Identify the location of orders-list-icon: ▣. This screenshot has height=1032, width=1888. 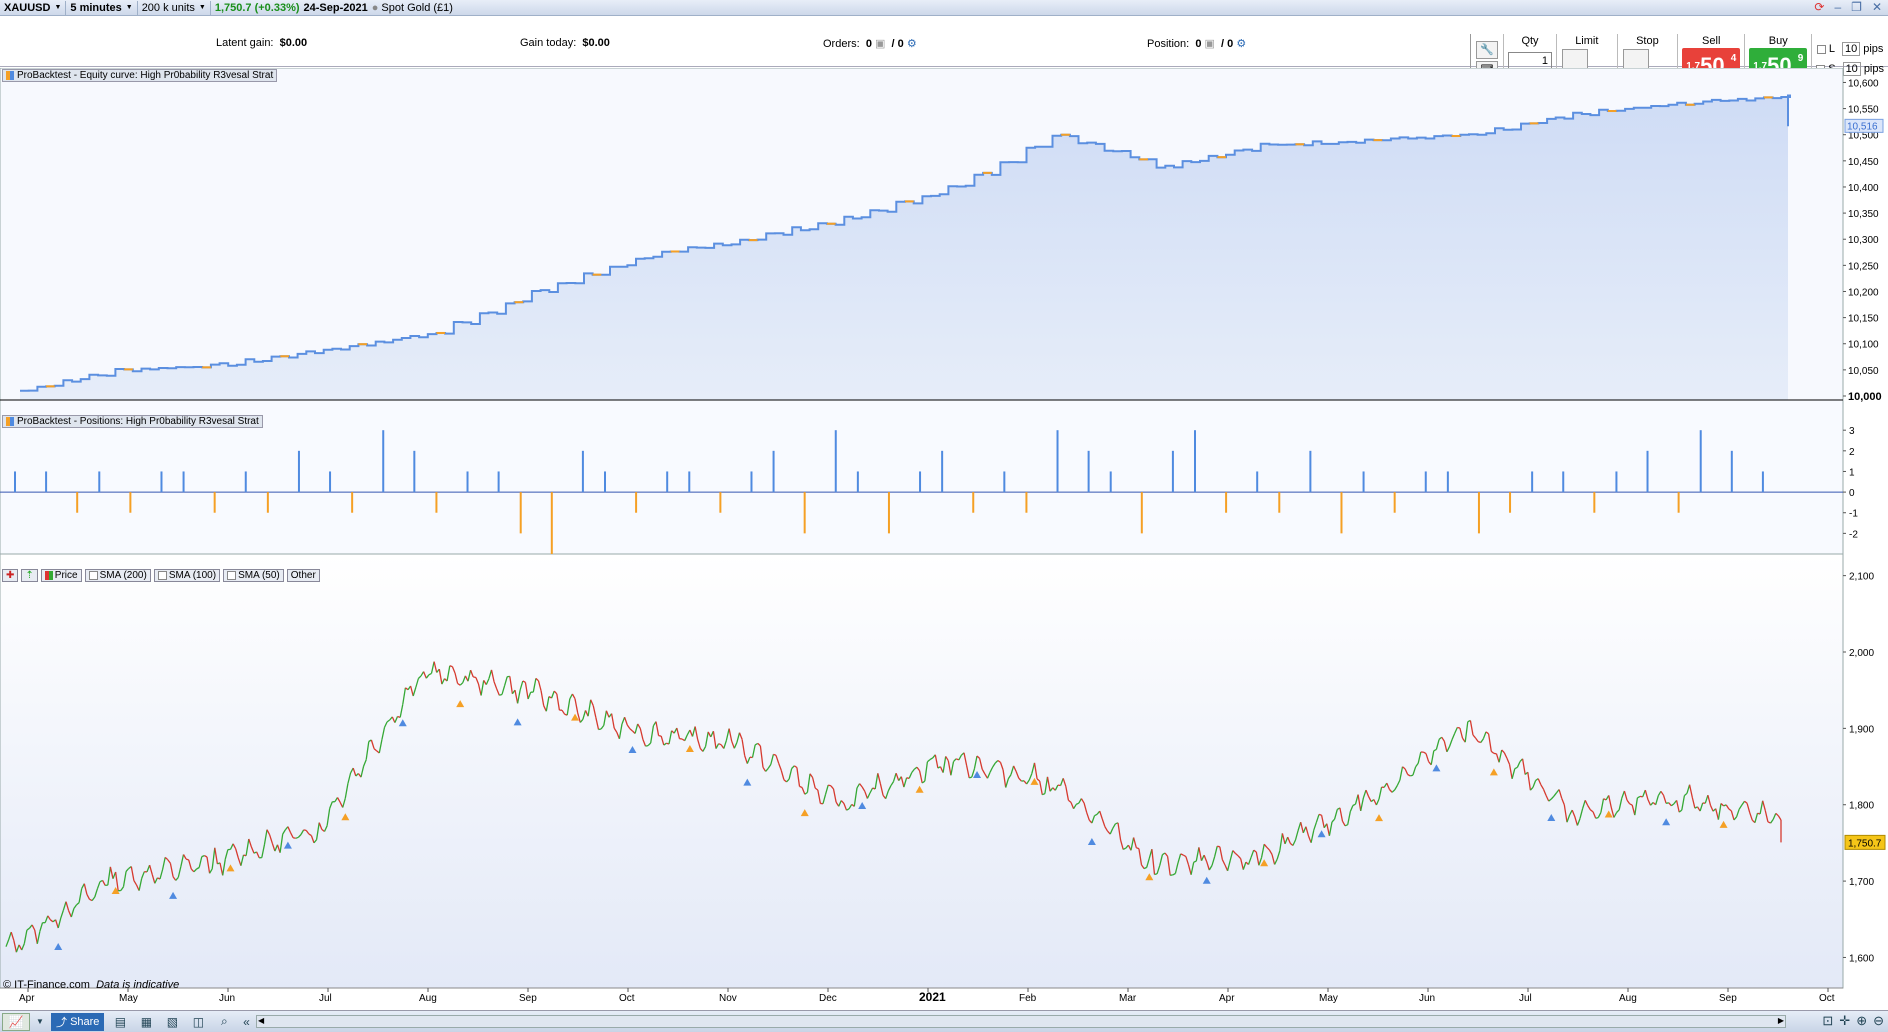
(880, 44).